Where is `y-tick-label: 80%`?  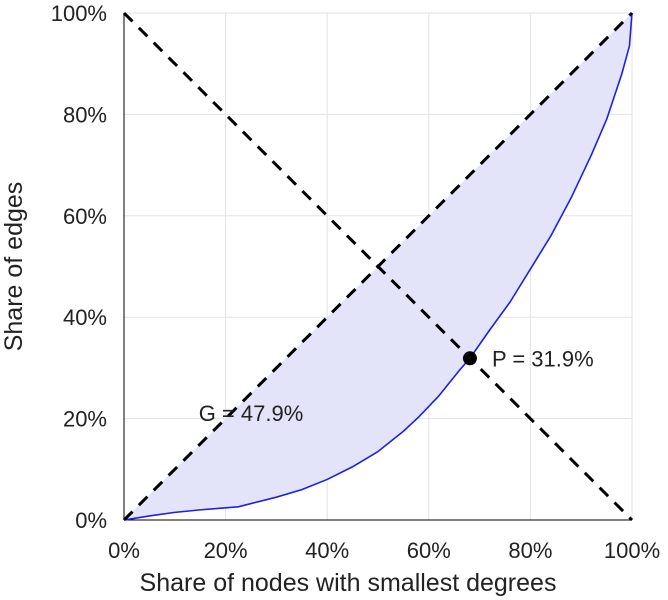
y-tick-label: 80% is located at coordinates (85, 114).